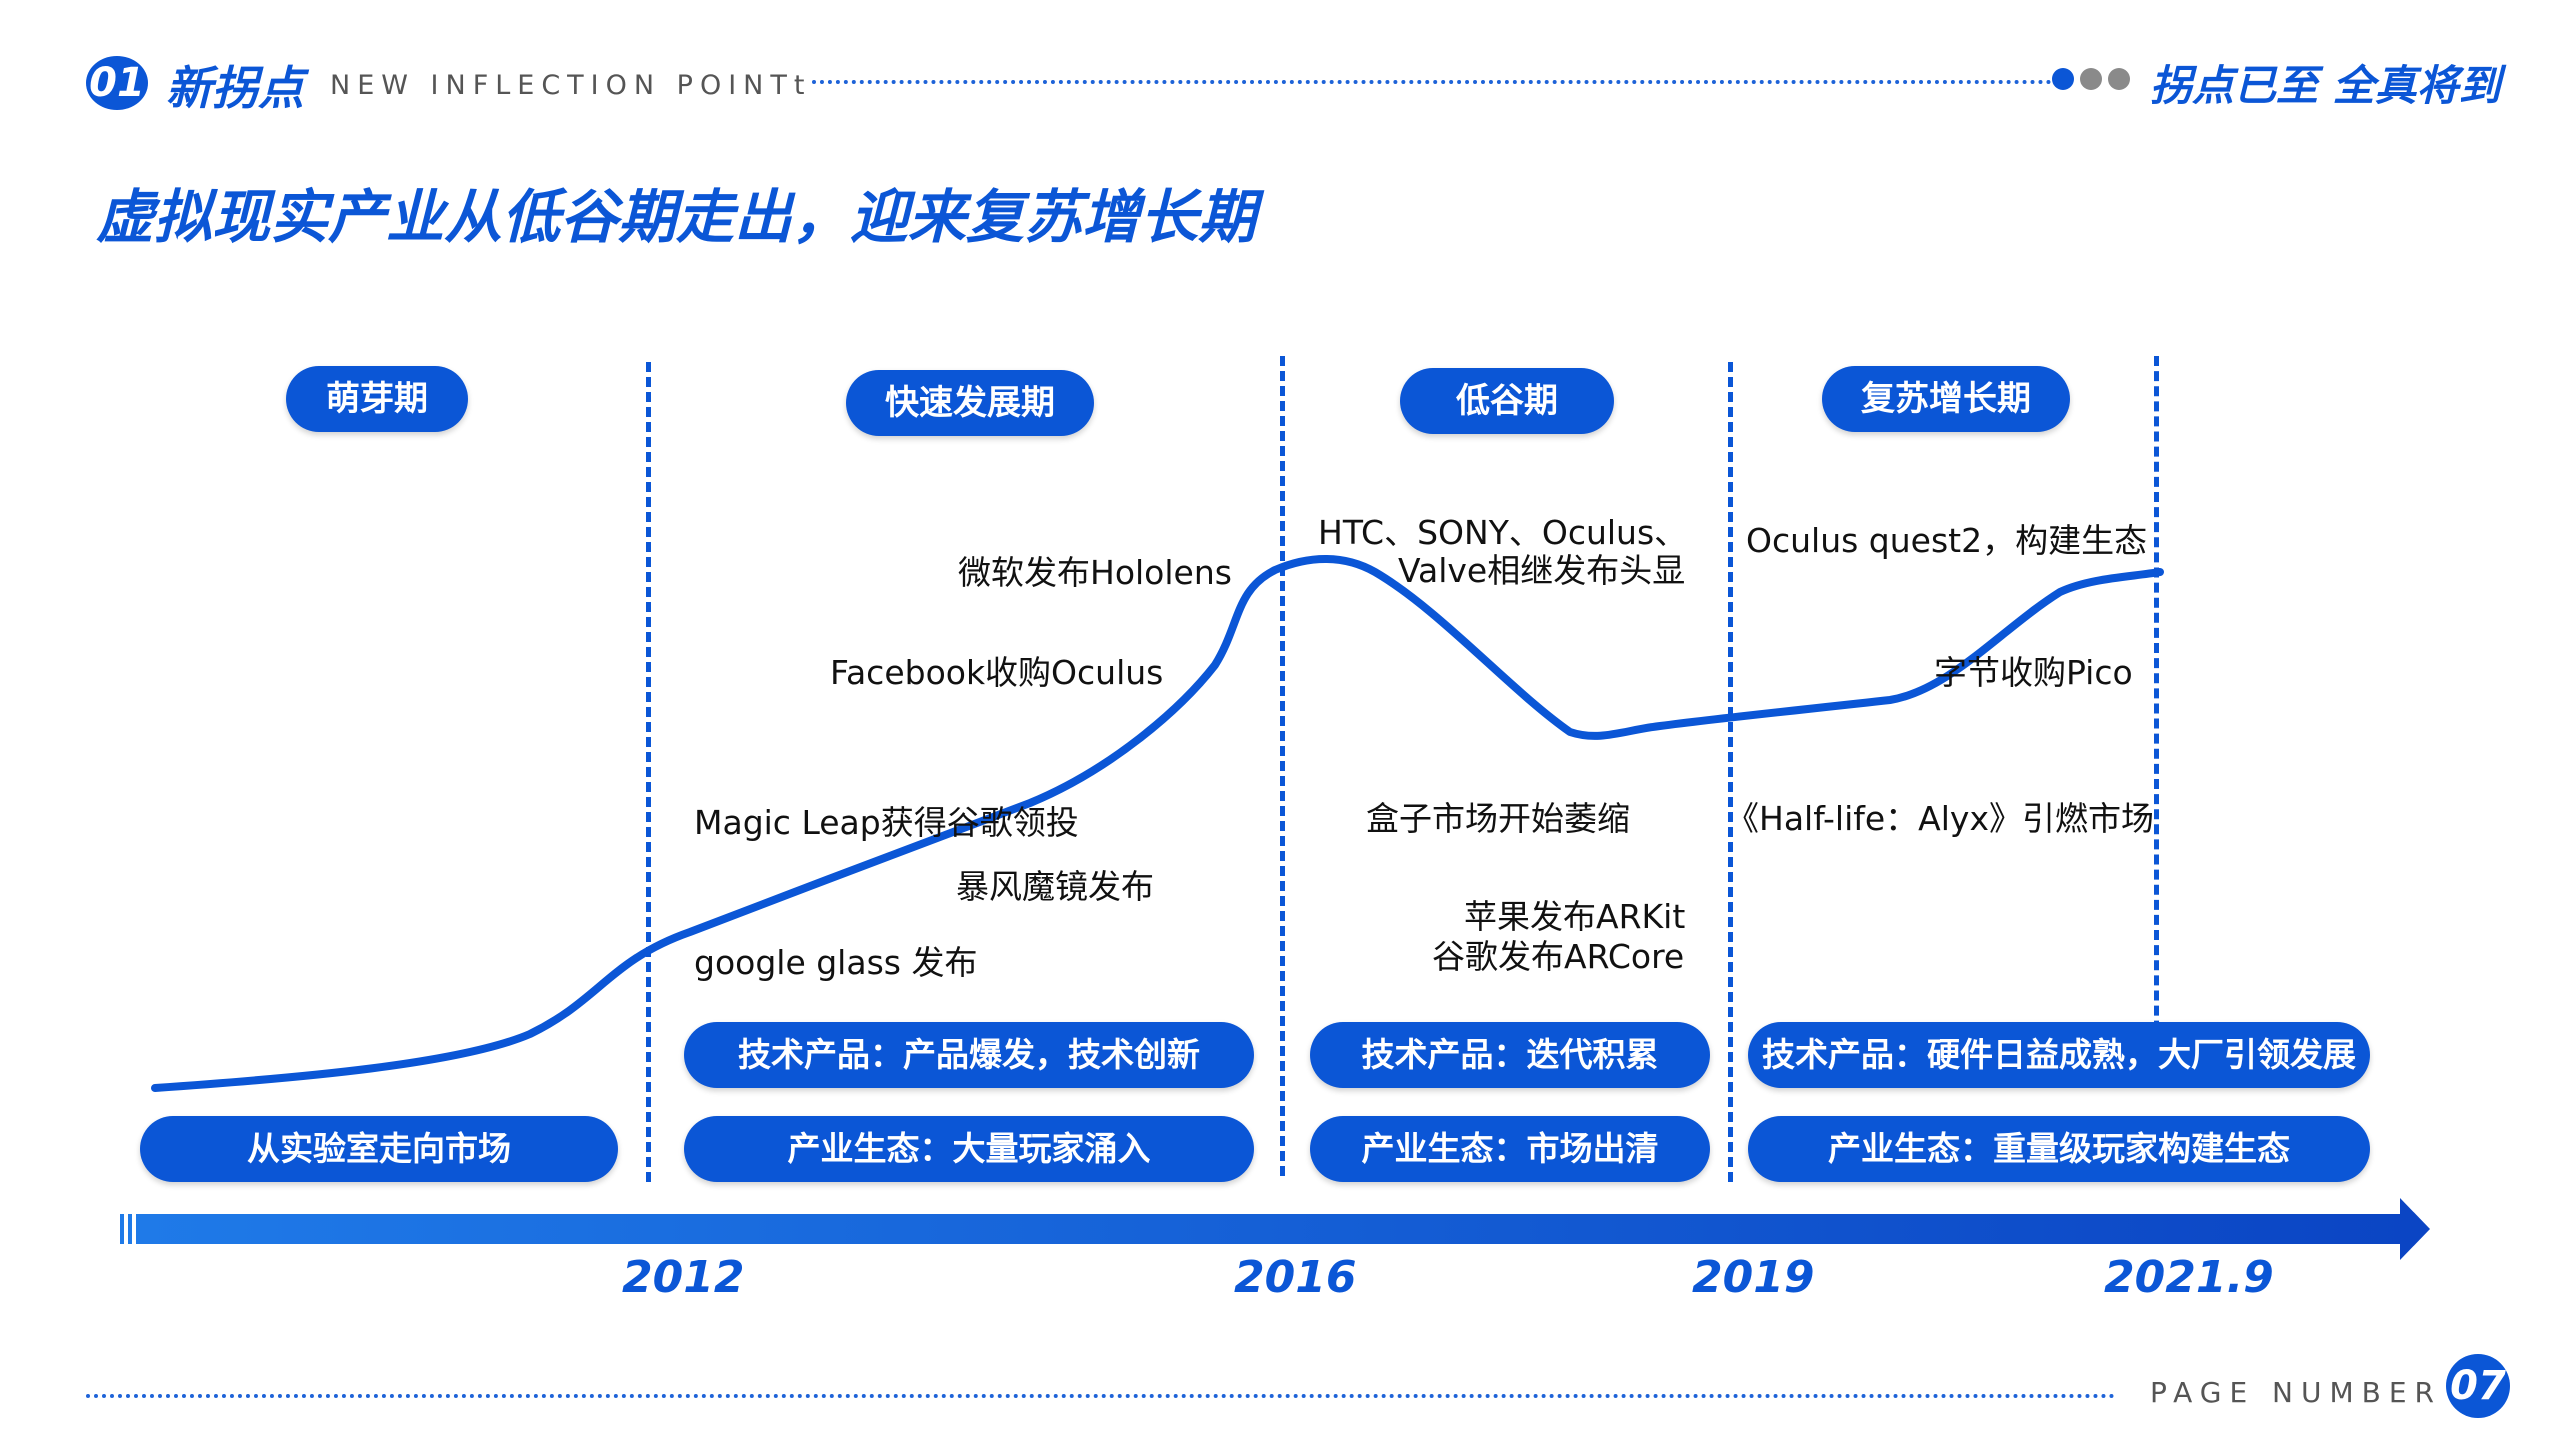 This screenshot has width=2560, height=1440. Describe the element at coordinates (1432, 82) in the screenshot. I see `header-dotted-divider` at that location.